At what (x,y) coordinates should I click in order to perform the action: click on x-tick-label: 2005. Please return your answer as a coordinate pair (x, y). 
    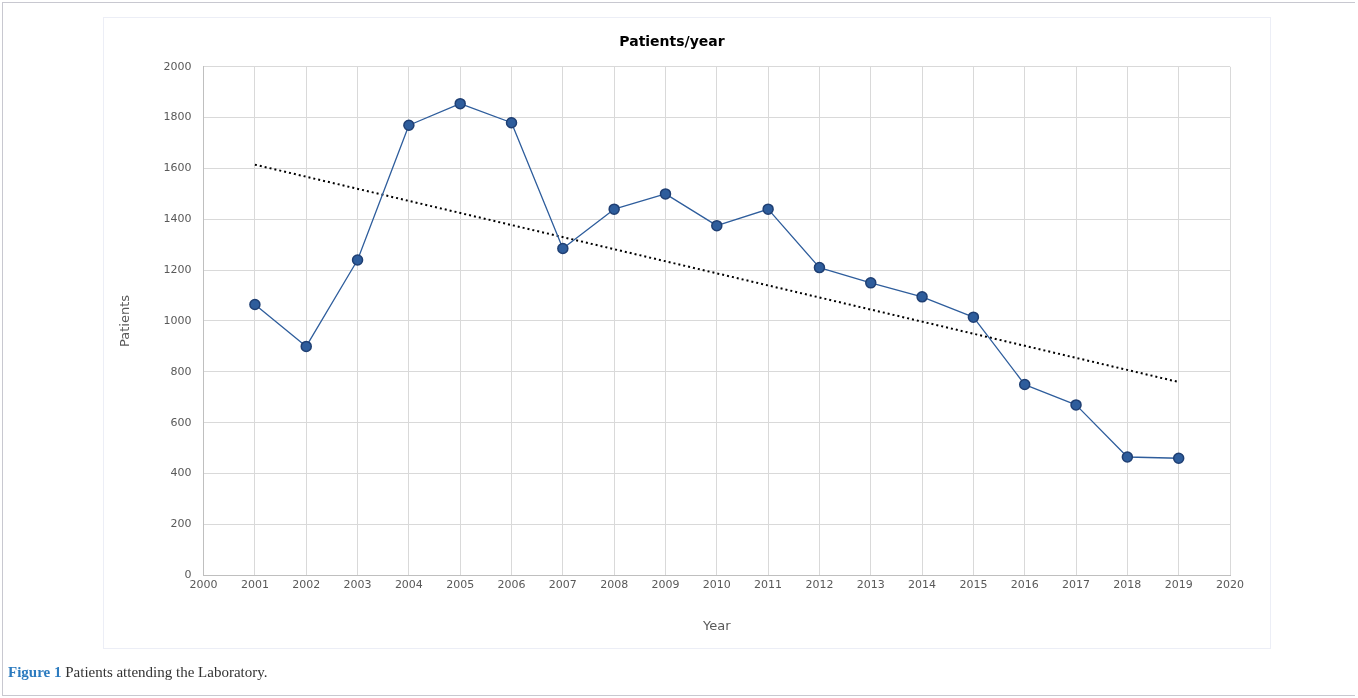
    Looking at the image, I should click on (460, 584).